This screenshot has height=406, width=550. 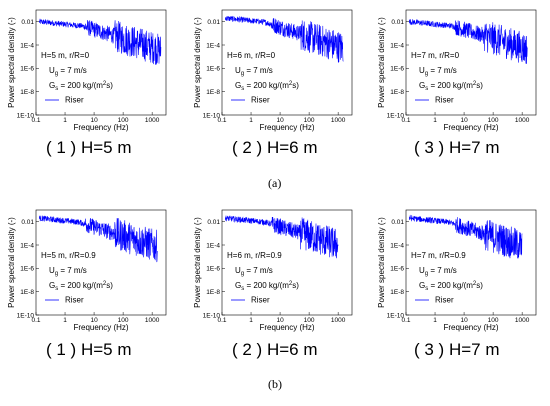 What do you see at coordinates (275, 183) in the screenshot?
I see `part-a-label: (a)` at bounding box center [275, 183].